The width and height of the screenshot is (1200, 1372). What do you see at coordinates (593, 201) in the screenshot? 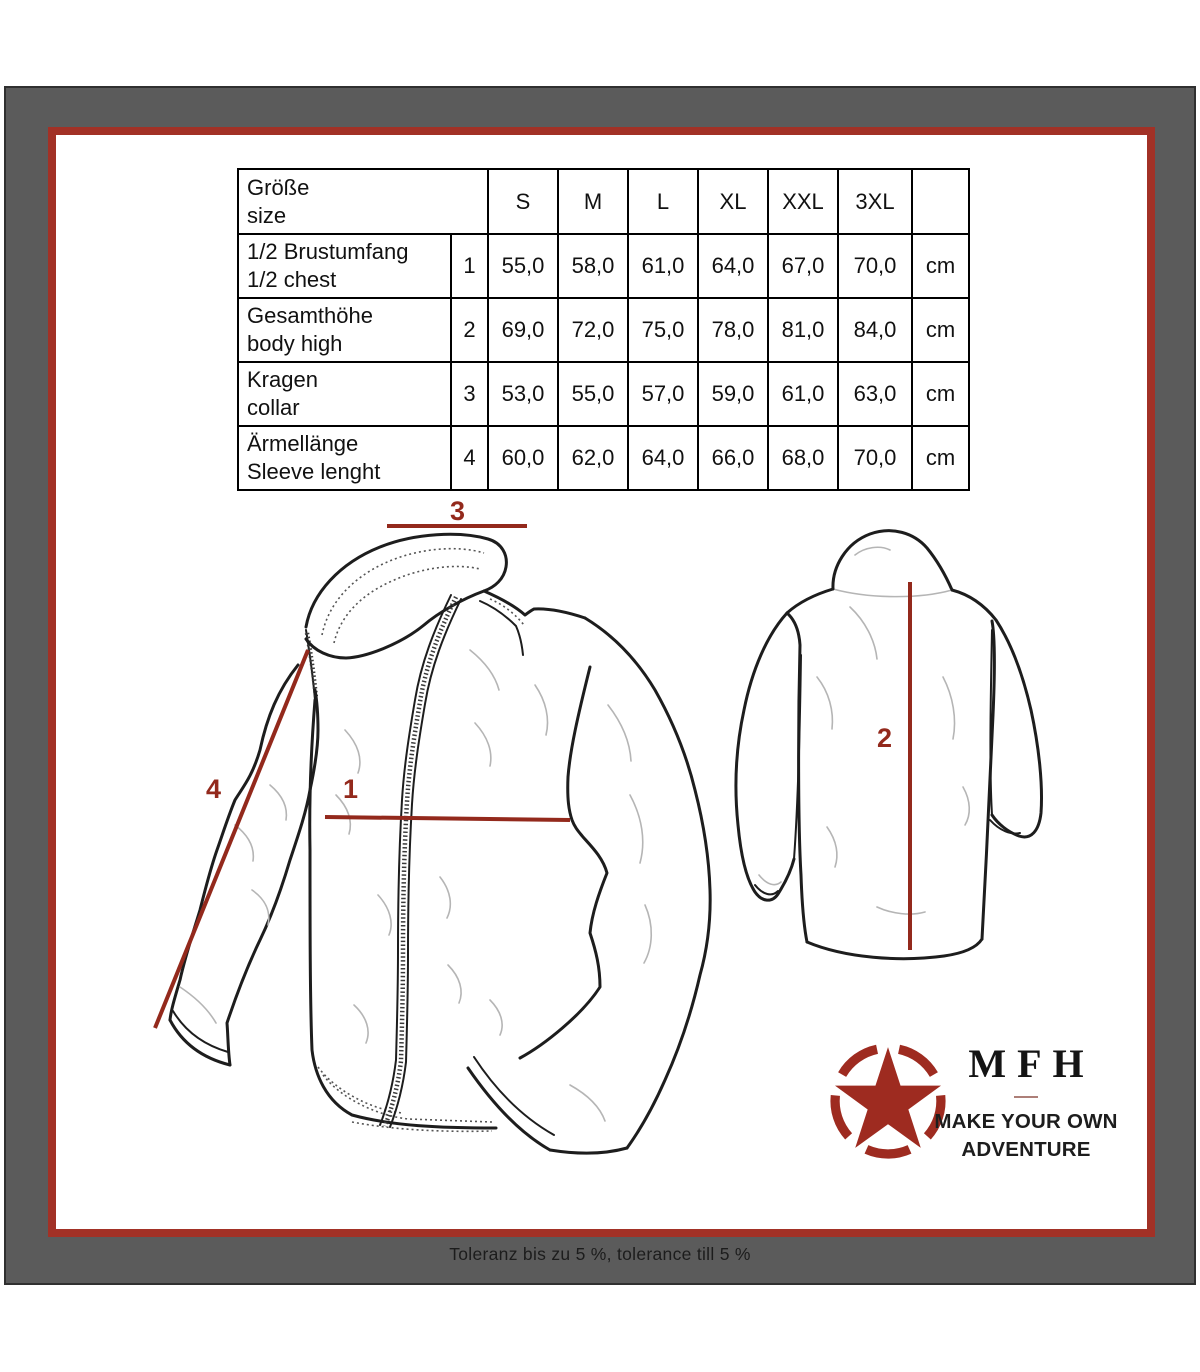
I see `size-col-m: M` at bounding box center [593, 201].